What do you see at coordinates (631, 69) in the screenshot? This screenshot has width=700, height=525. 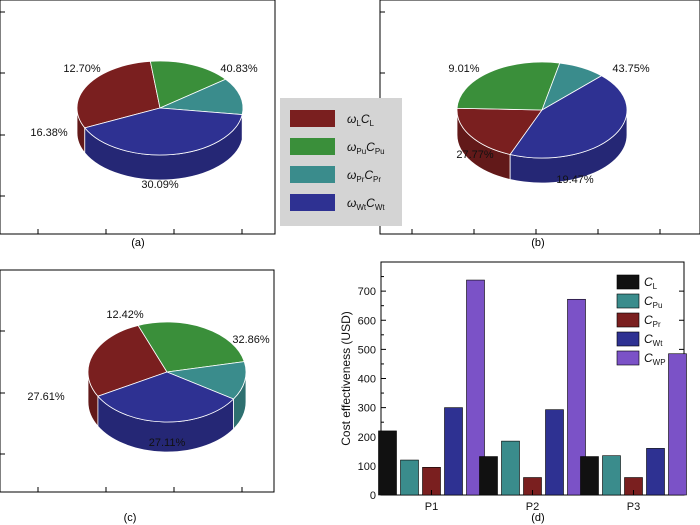 I see `waste-slice-percent-label: 43.75%` at bounding box center [631, 69].